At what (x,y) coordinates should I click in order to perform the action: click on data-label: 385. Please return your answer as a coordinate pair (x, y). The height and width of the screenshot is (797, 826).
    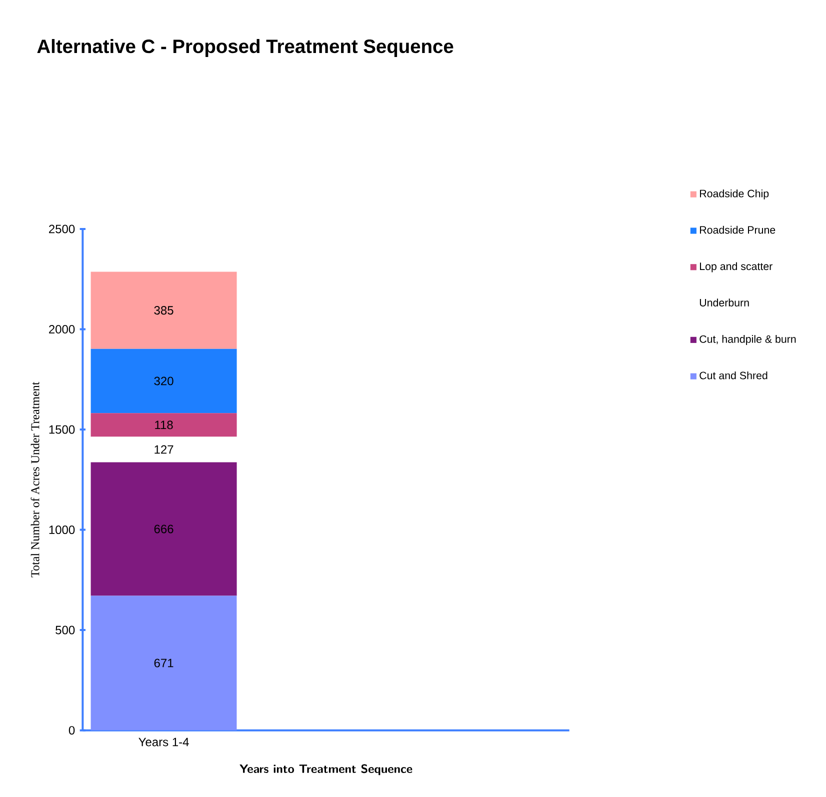
    Looking at the image, I should click on (164, 310).